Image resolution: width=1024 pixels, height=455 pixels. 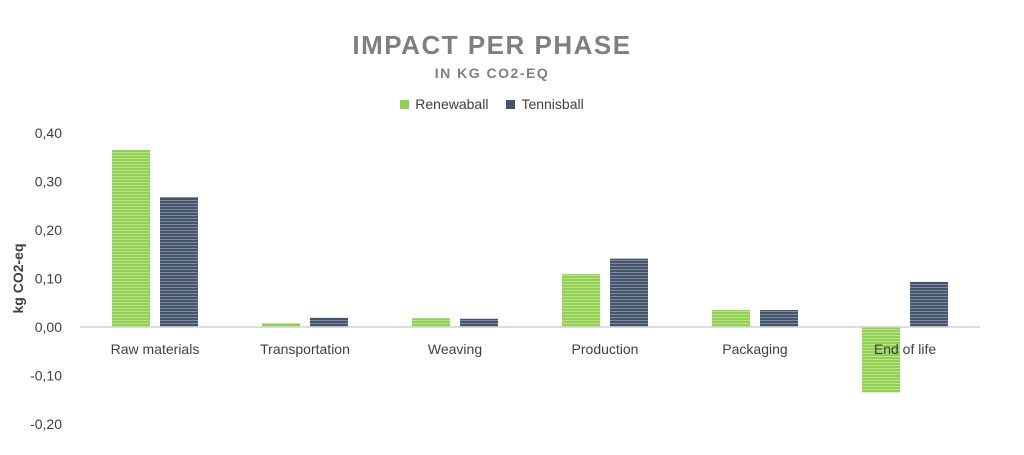 What do you see at coordinates (48, 133) in the screenshot?
I see `y-tick-label: 0,40` at bounding box center [48, 133].